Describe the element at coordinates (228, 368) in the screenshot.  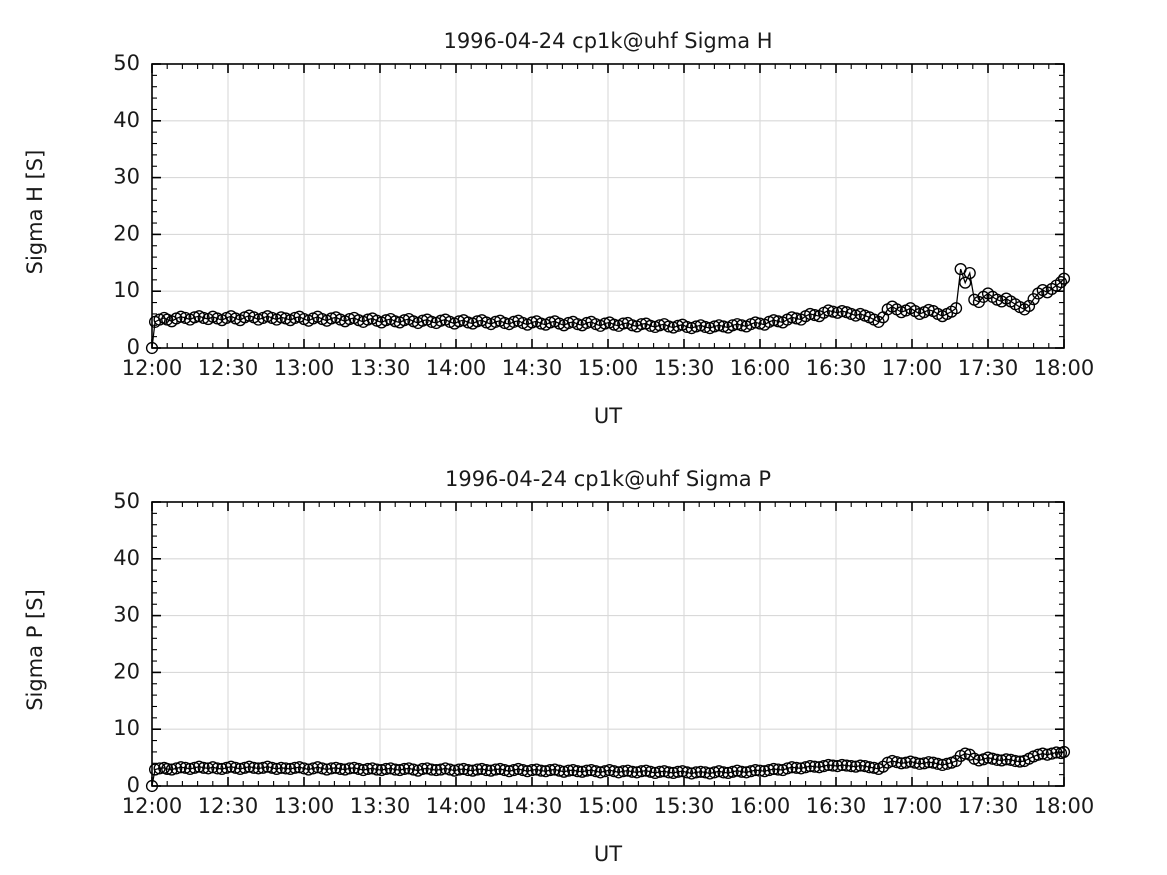
I see `xtick-label: 12:30` at that location.